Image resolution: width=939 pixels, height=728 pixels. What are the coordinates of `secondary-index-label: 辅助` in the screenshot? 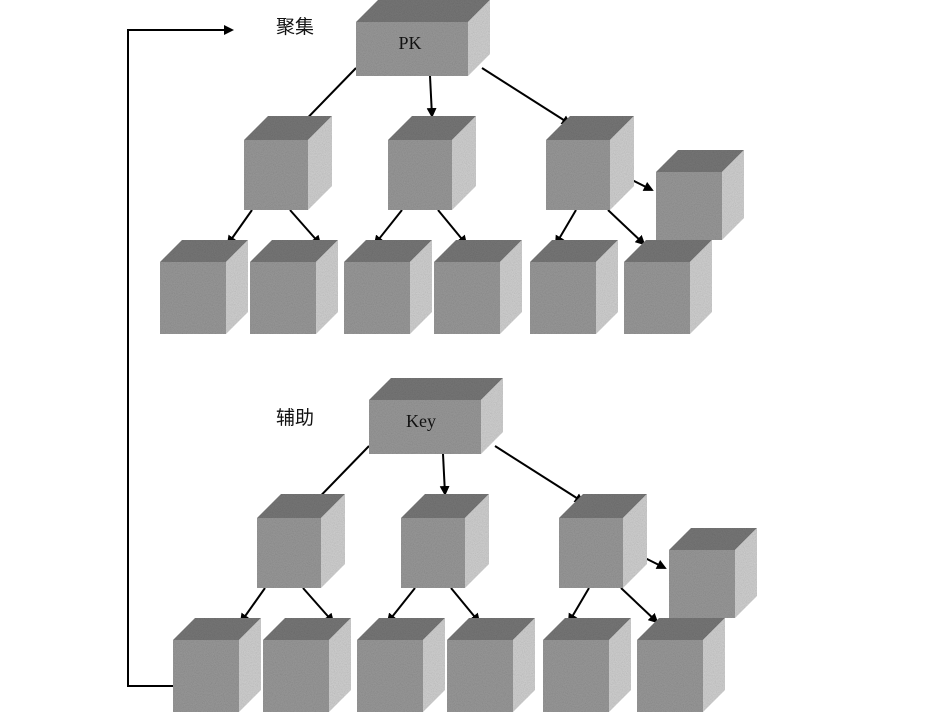 It's located at (295, 418).